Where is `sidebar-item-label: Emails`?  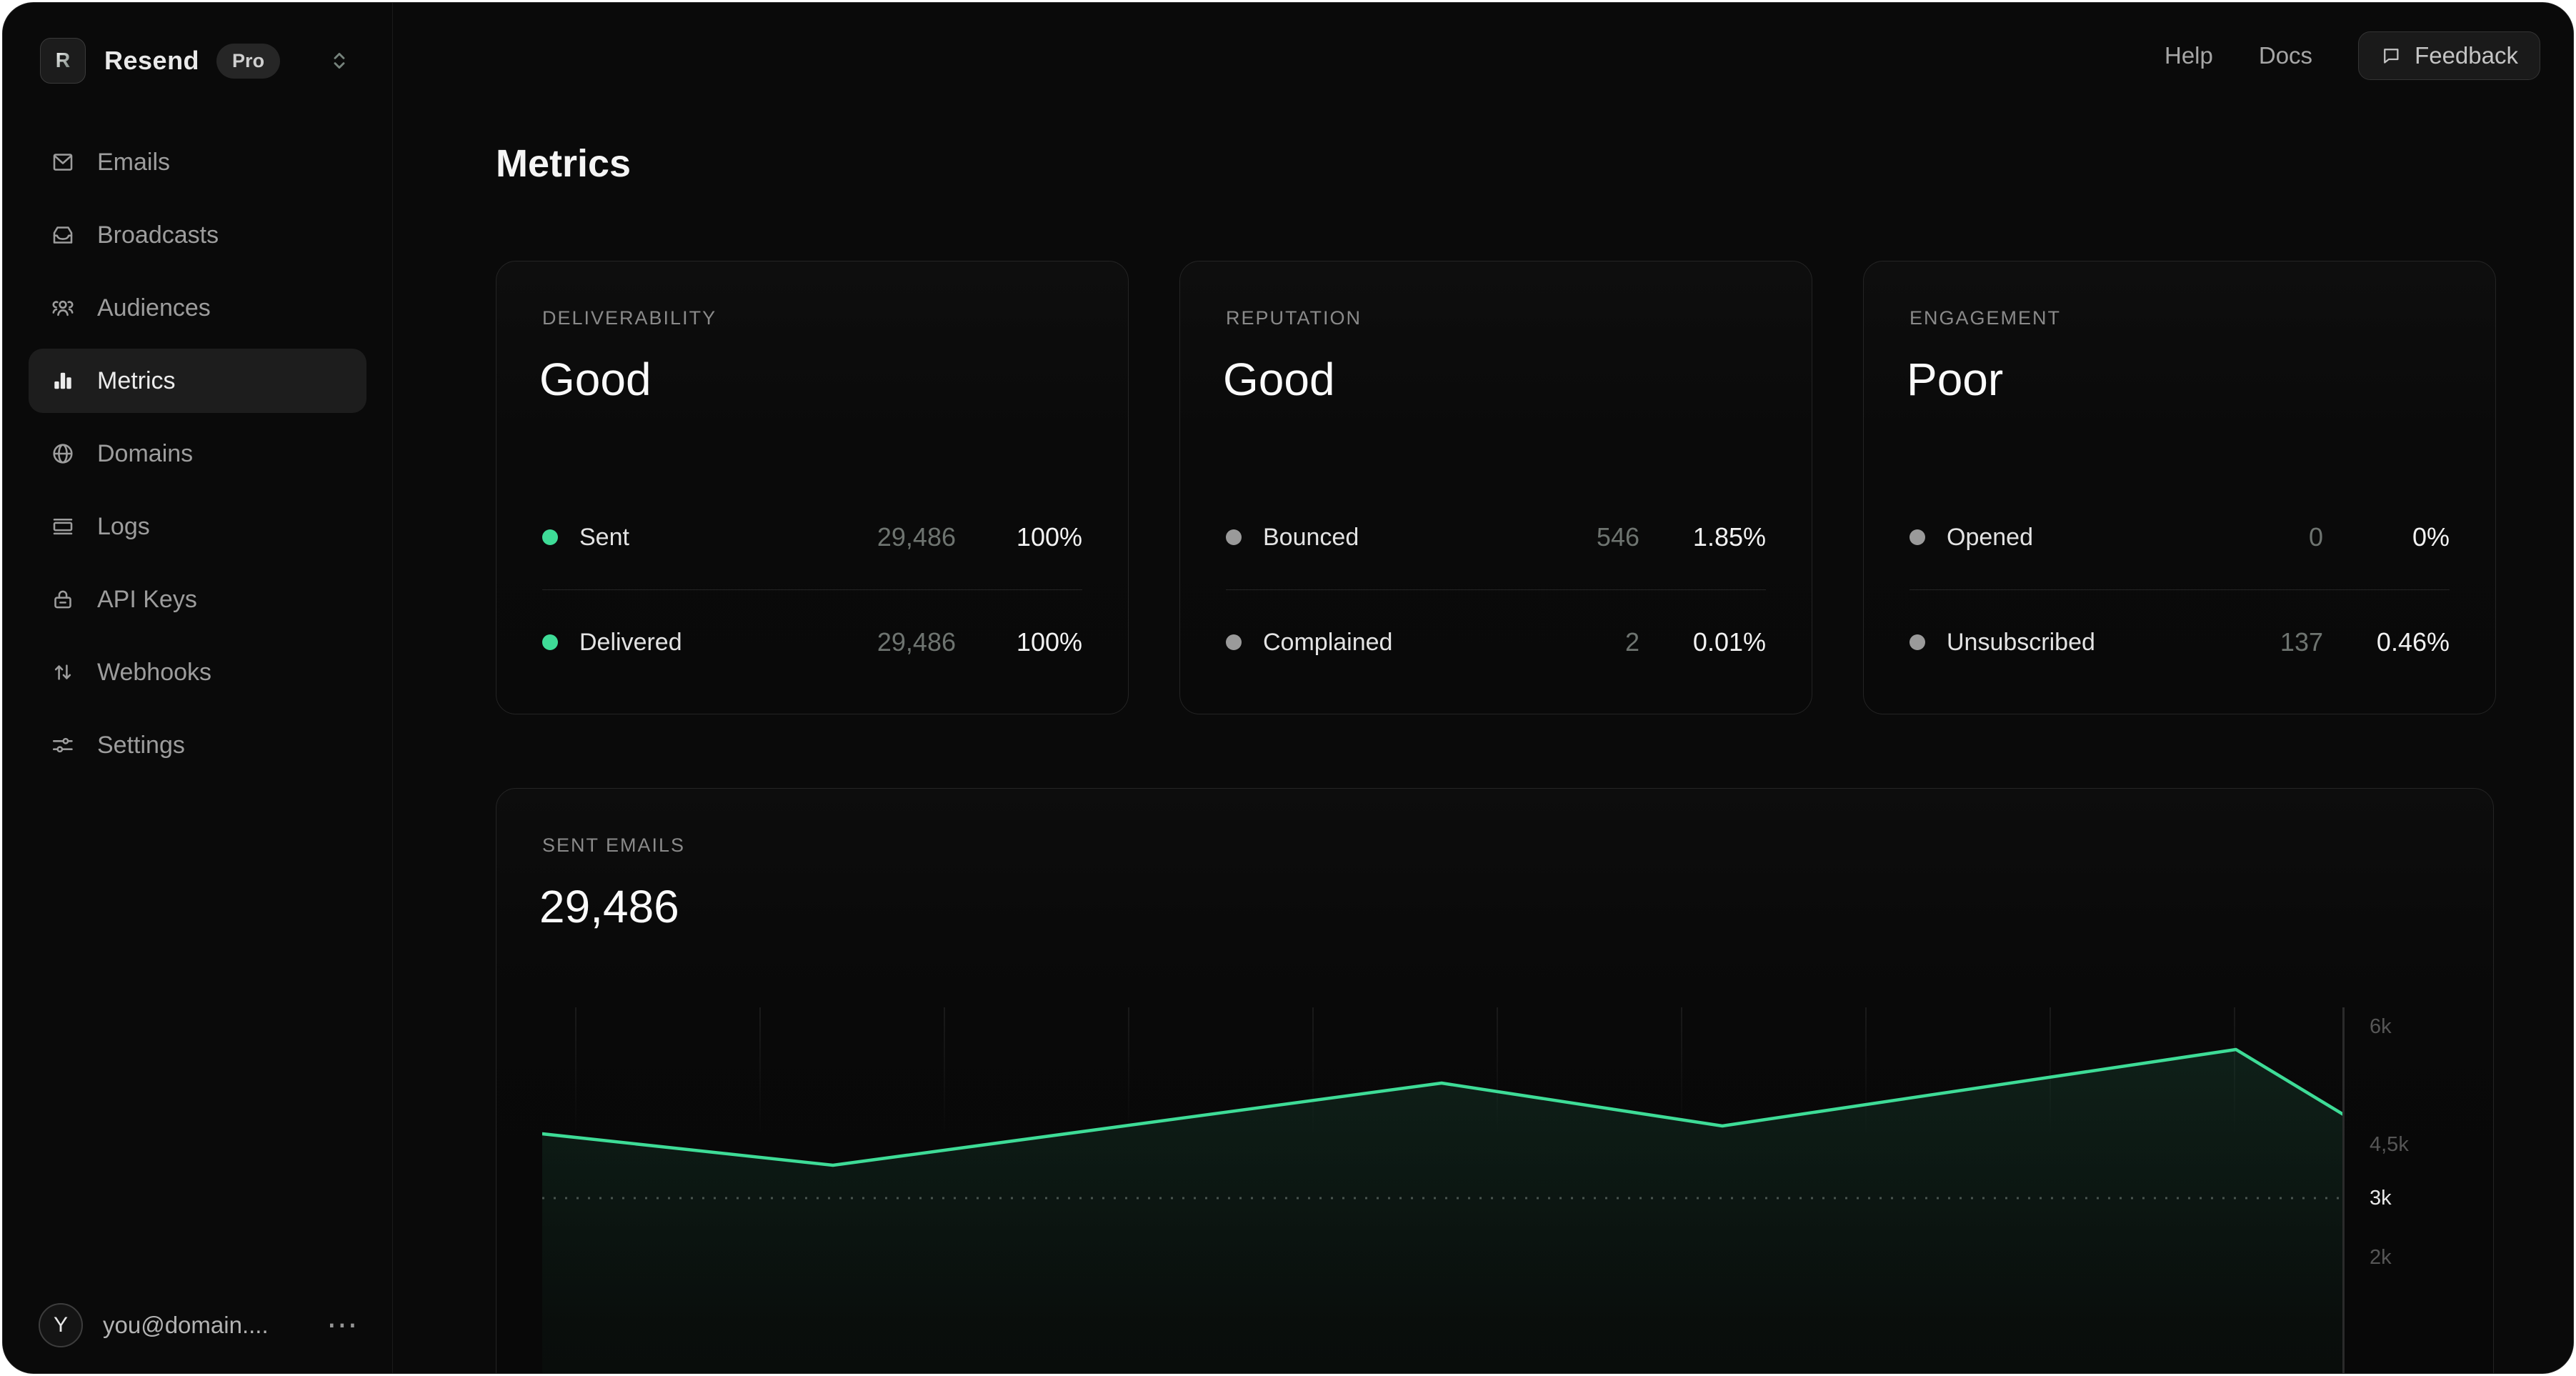 sidebar-item-label: Emails is located at coordinates (134, 162).